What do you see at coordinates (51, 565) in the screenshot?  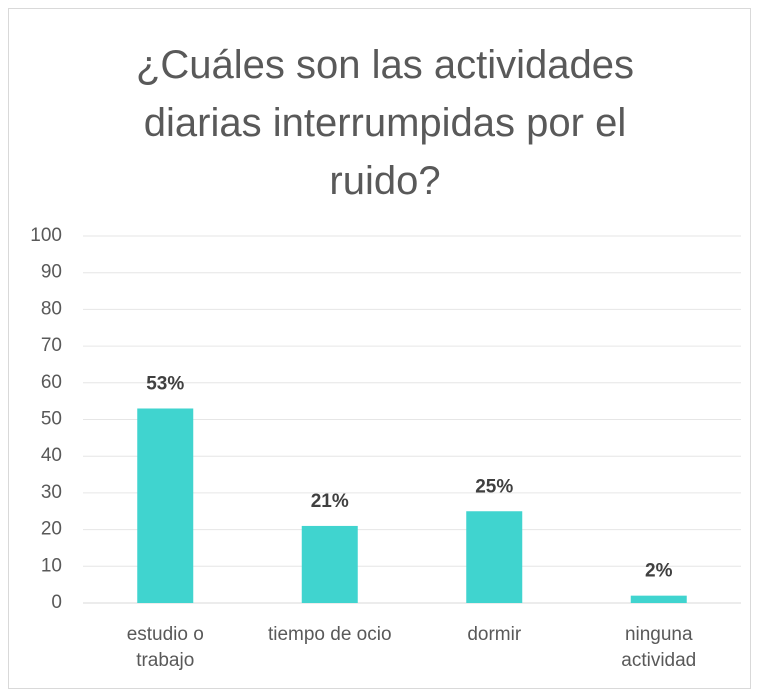 I see `y-tick-label: 10` at bounding box center [51, 565].